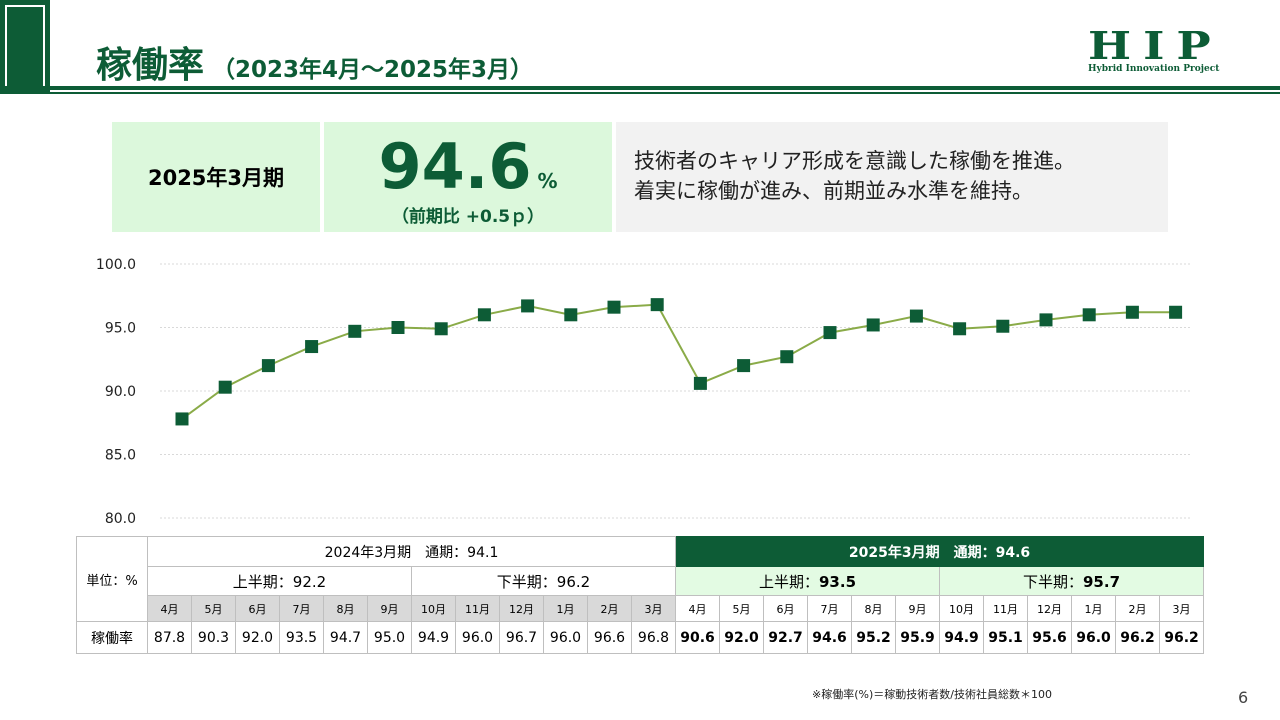  Describe the element at coordinates (1102, 581) in the screenshot. I see `fy2025-h2-value: 95.7` at that location.